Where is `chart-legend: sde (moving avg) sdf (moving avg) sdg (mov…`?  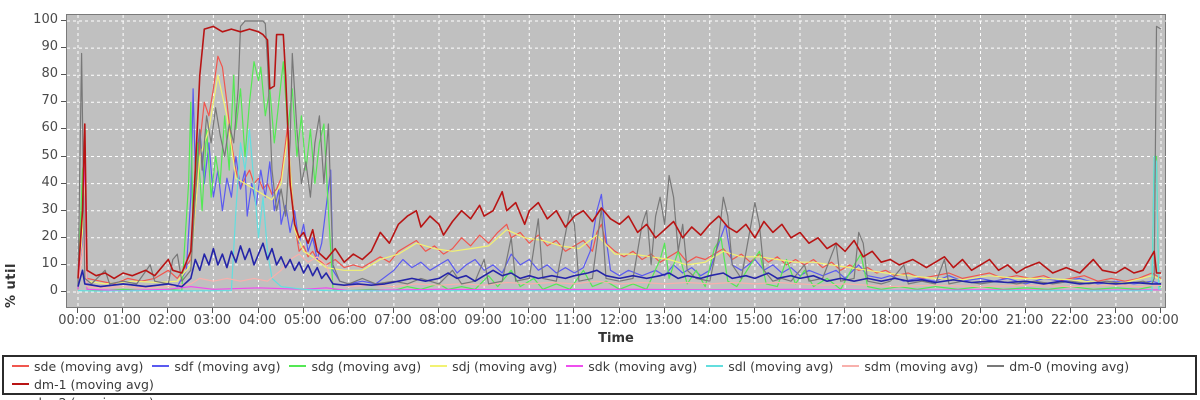
chart-legend: sde (moving avg) sdf (moving avg) sdg (mov… is located at coordinates (599, 377).